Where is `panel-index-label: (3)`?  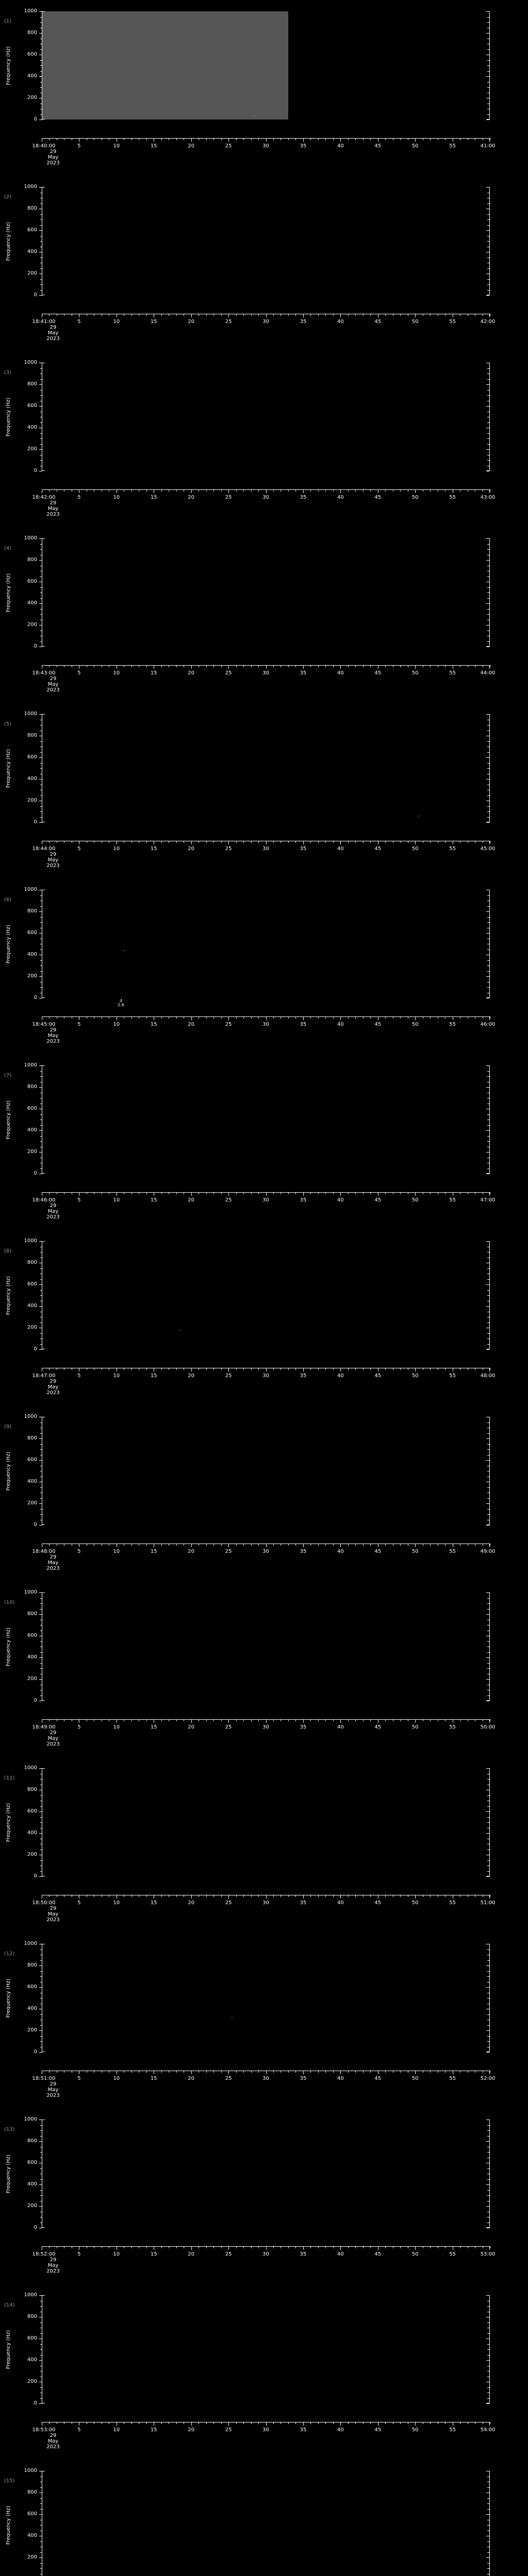 panel-index-label: (3) is located at coordinates (8, 373).